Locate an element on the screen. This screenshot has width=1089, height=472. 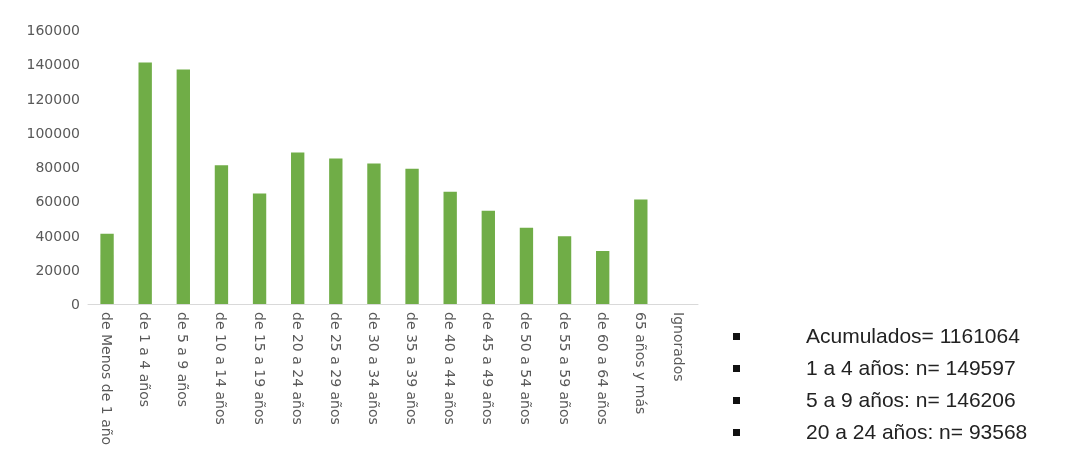
text: 5 a 9 años: n= 146206 is located at coordinates (911, 400).